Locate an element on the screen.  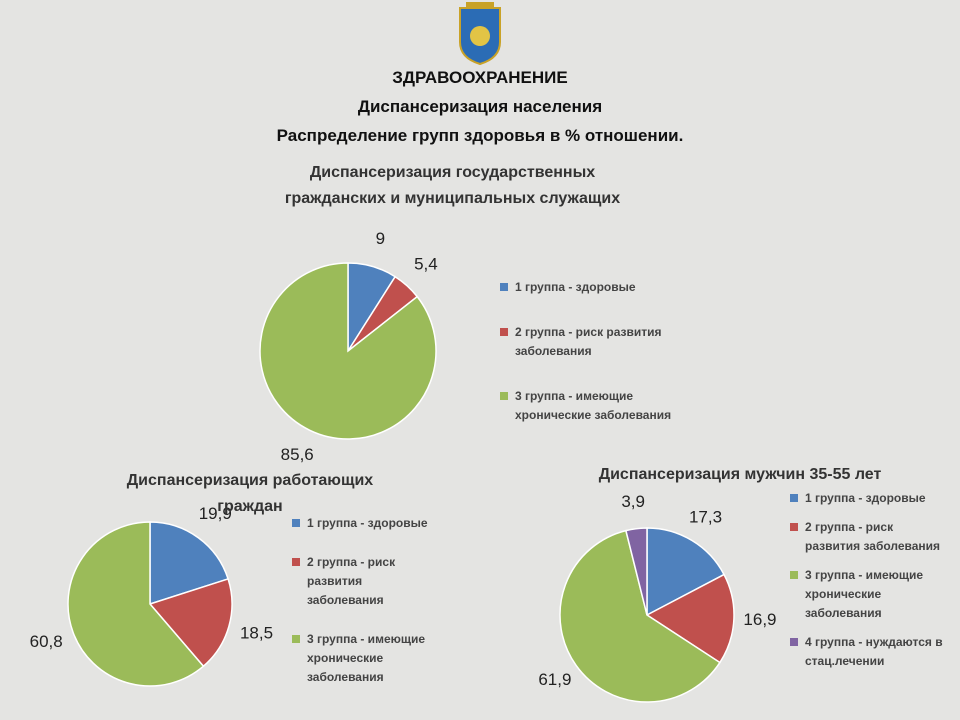
data-label: 3,9 is located at coordinates (633, 501).